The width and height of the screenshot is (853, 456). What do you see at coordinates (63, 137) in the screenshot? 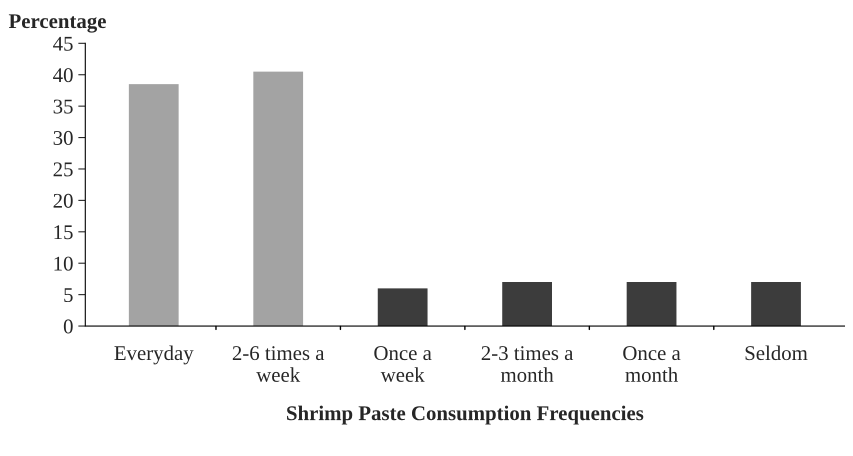
I see `y-tick-label: 30` at bounding box center [63, 137].